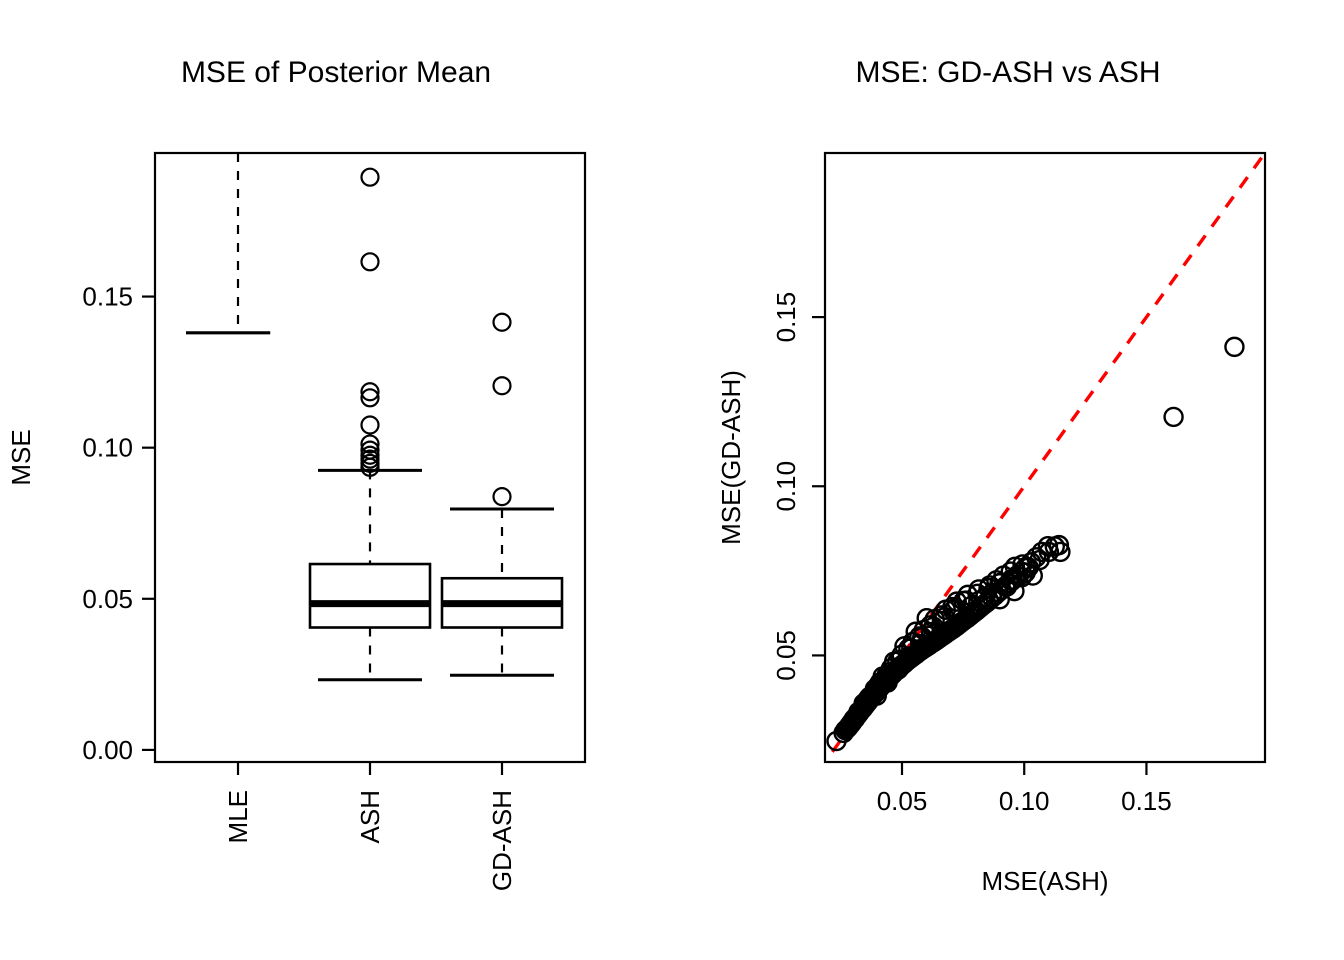 The image size is (1344, 960). Describe the element at coordinates (21, 457) in the screenshot. I see `y-axis-label: MSE` at that location.